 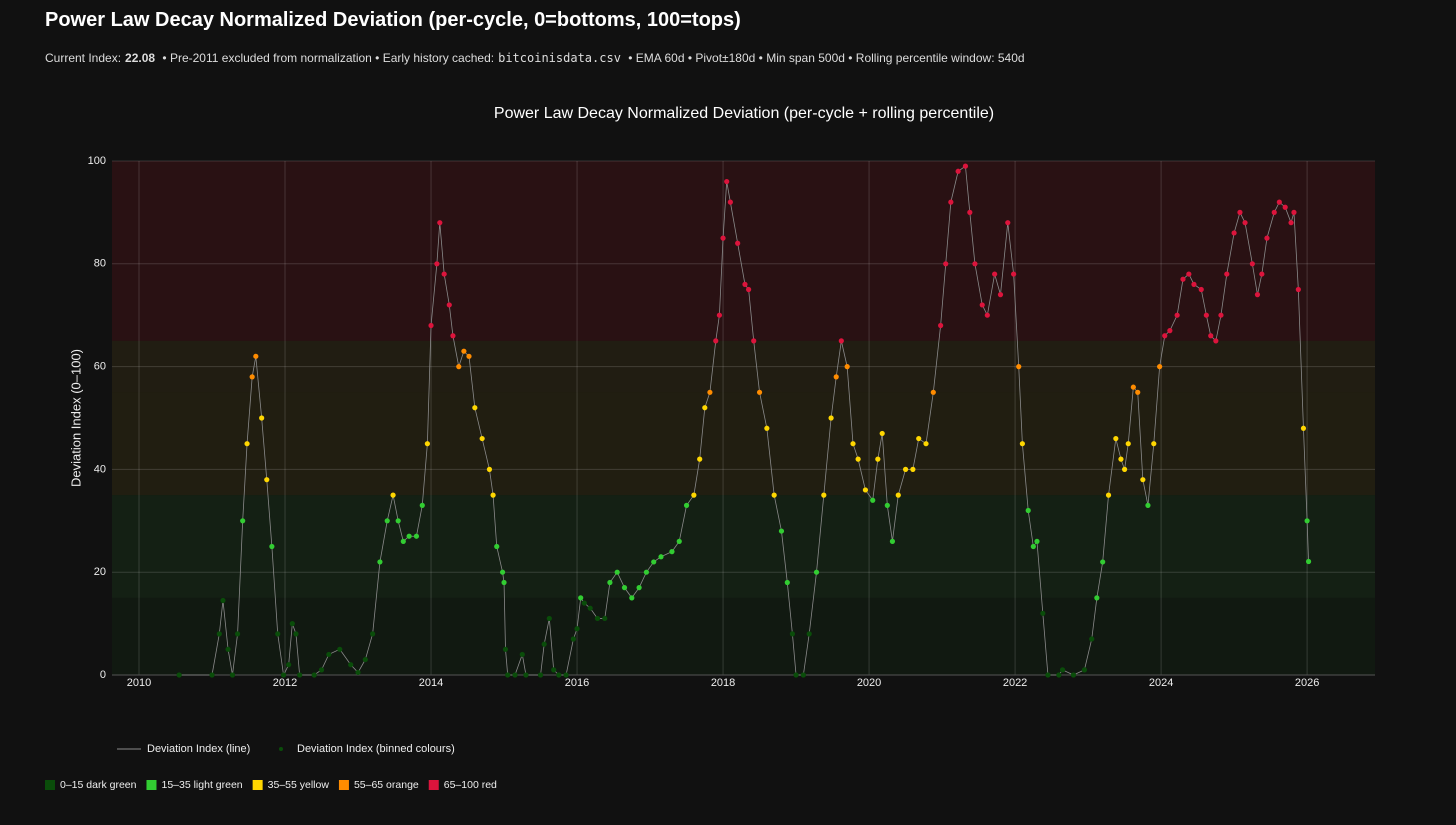 What do you see at coordinates (139, 683) in the screenshot?
I see `x-tick-label: 2010` at bounding box center [139, 683].